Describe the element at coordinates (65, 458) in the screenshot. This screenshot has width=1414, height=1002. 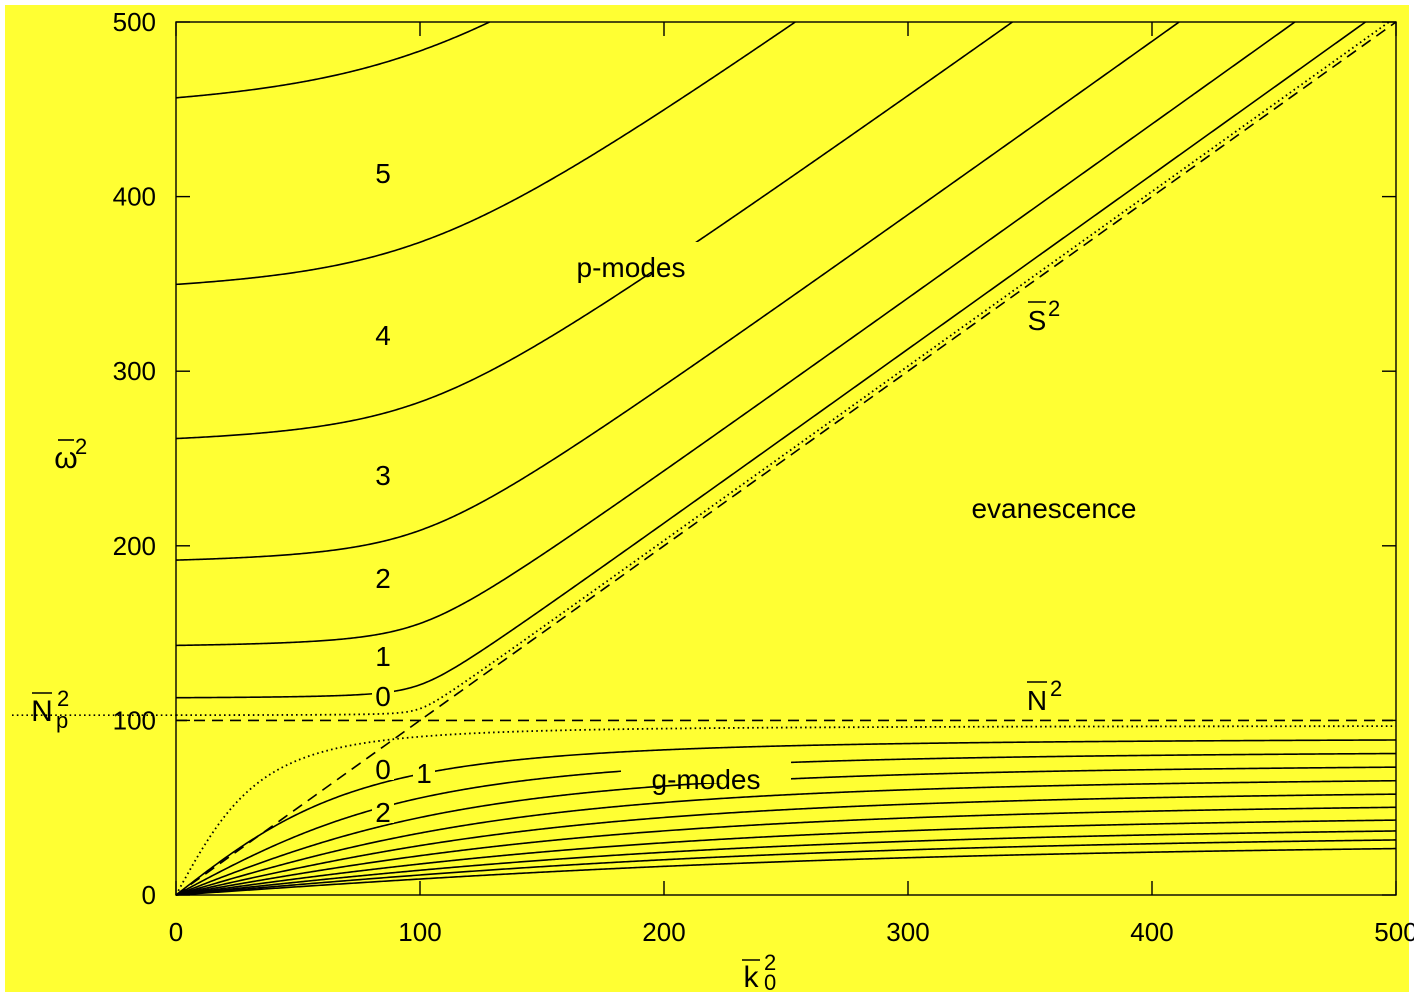
I see `y-label-base: ω` at that location.